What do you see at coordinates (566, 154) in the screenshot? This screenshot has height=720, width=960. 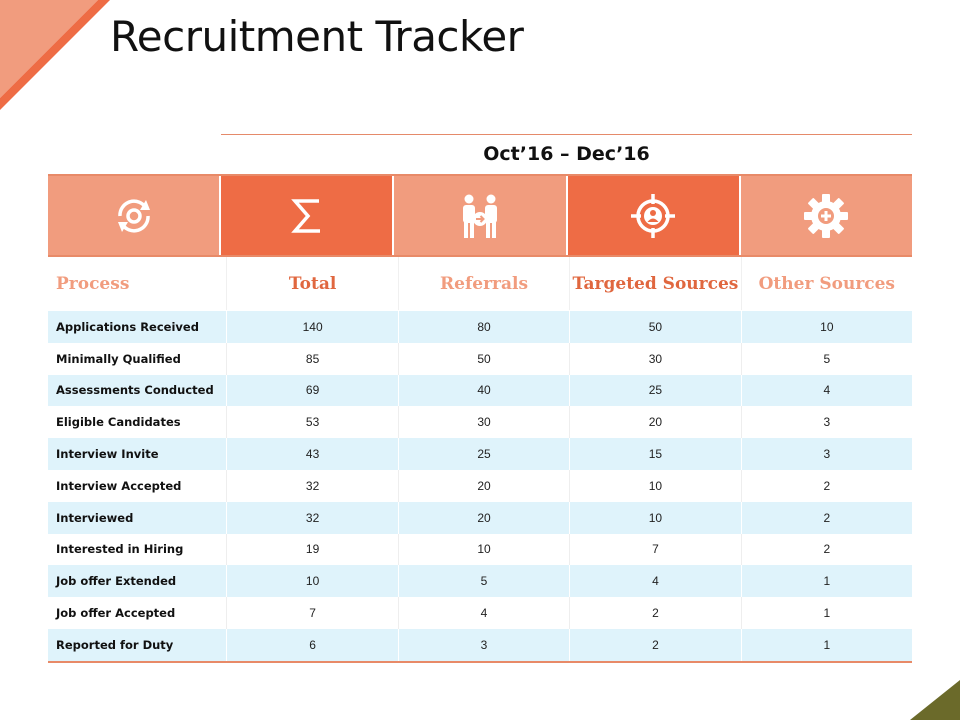 I see `period-label: Oct’16 – Dec’16` at bounding box center [566, 154].